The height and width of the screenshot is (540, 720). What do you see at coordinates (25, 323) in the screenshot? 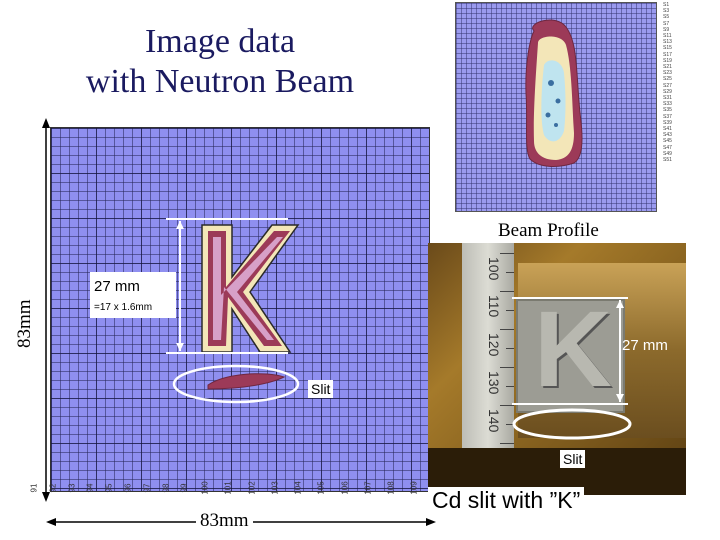
I see `vertical-dimension-label: 83mm` at bounding box center [25, 323].